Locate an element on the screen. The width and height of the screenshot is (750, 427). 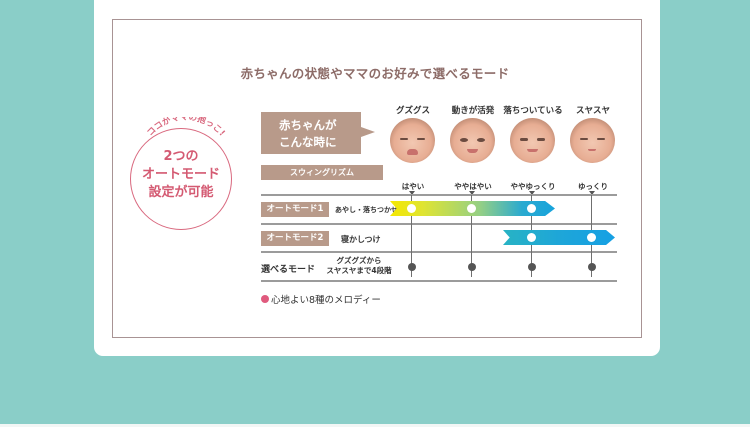
state-label-fussy: グズグス is located at coordinates (412, 111).